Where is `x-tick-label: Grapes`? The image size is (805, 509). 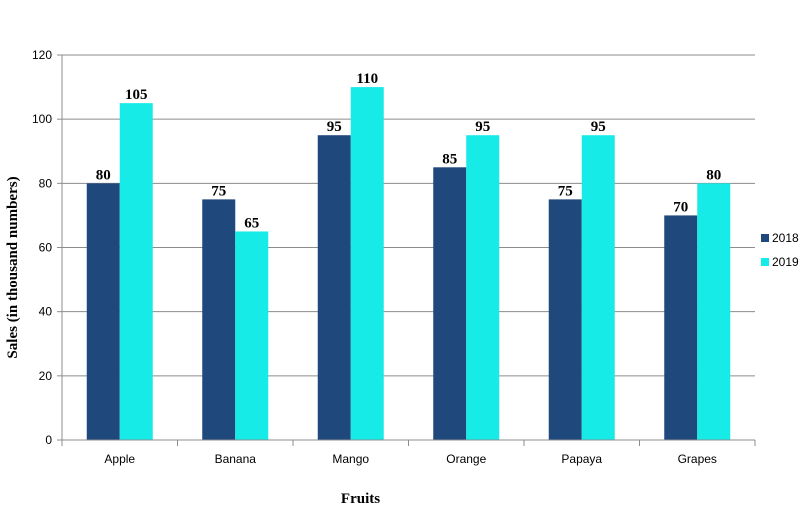 x-tick-label: Grapes is located at coordinates (697, 459).